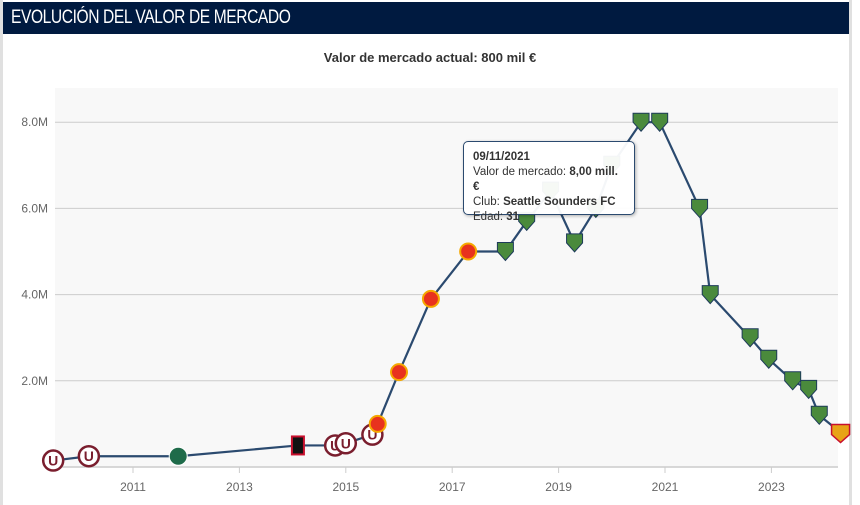 This screenshot has width=860, height=505. What do you see at coordinates (151, 17) in the screenshot?
I see `section-title: EVOLUCIÓN DEL VALOR DE MERCADO` at bounding box center [151, 17].